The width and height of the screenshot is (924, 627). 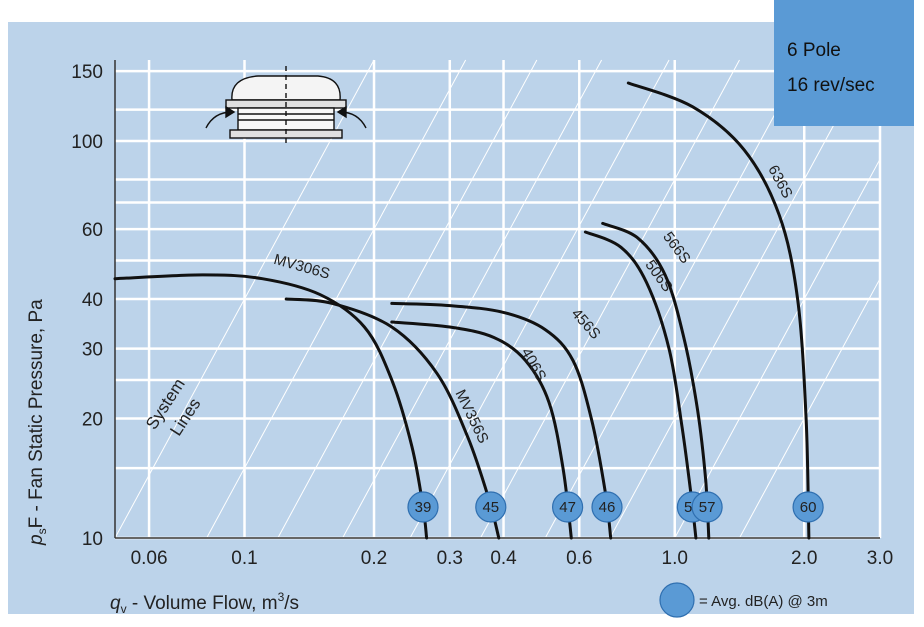 I want to click on curve-456S, so click(x=501, y=420).